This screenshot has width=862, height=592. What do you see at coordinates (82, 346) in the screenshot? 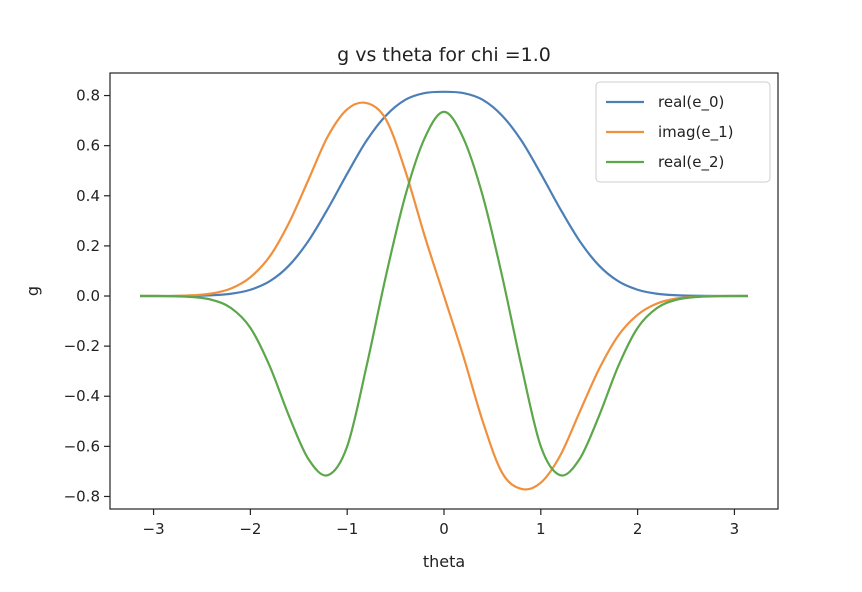
I see `y-tick-label: −0.2` at bounding box center [82, 346].